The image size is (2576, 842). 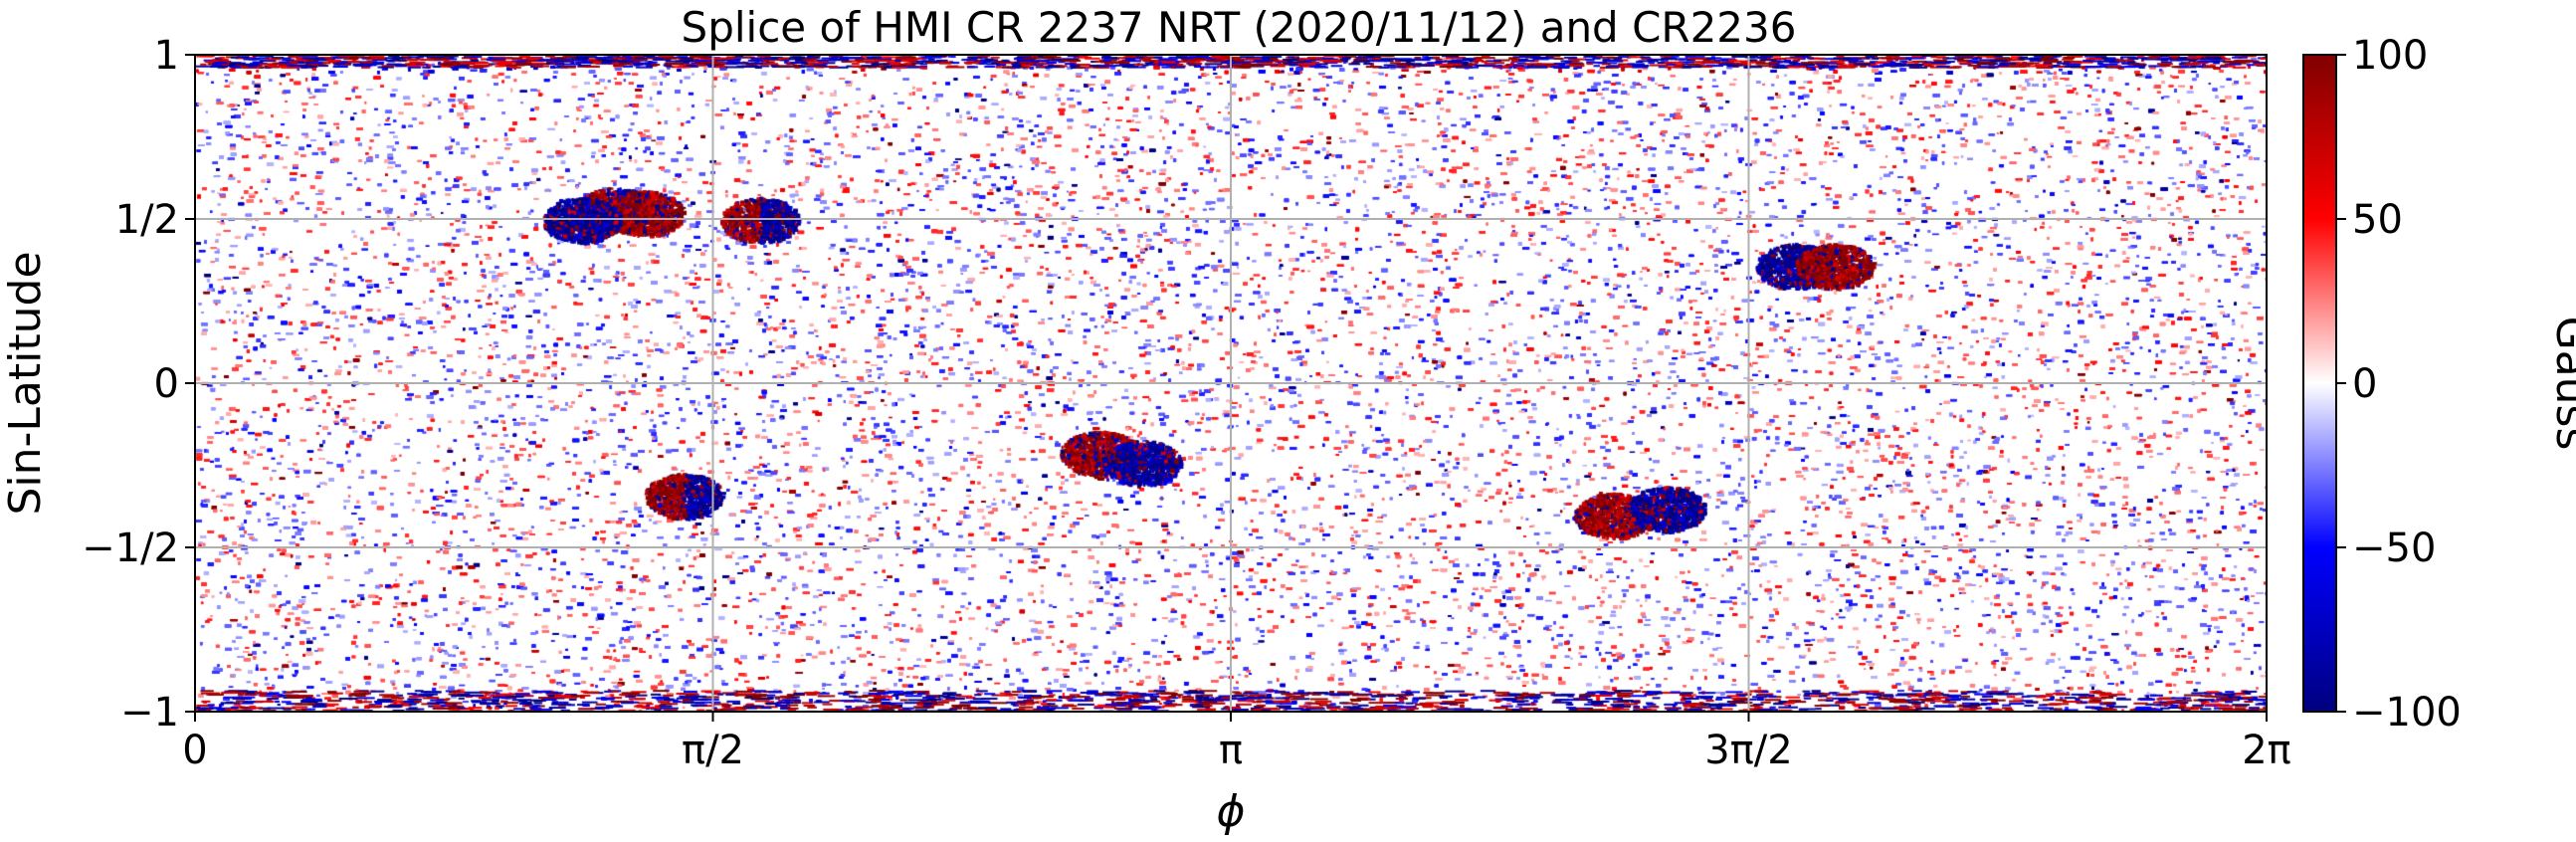 I want to click on y-tick-label: 1, so click(x=166, y=56).